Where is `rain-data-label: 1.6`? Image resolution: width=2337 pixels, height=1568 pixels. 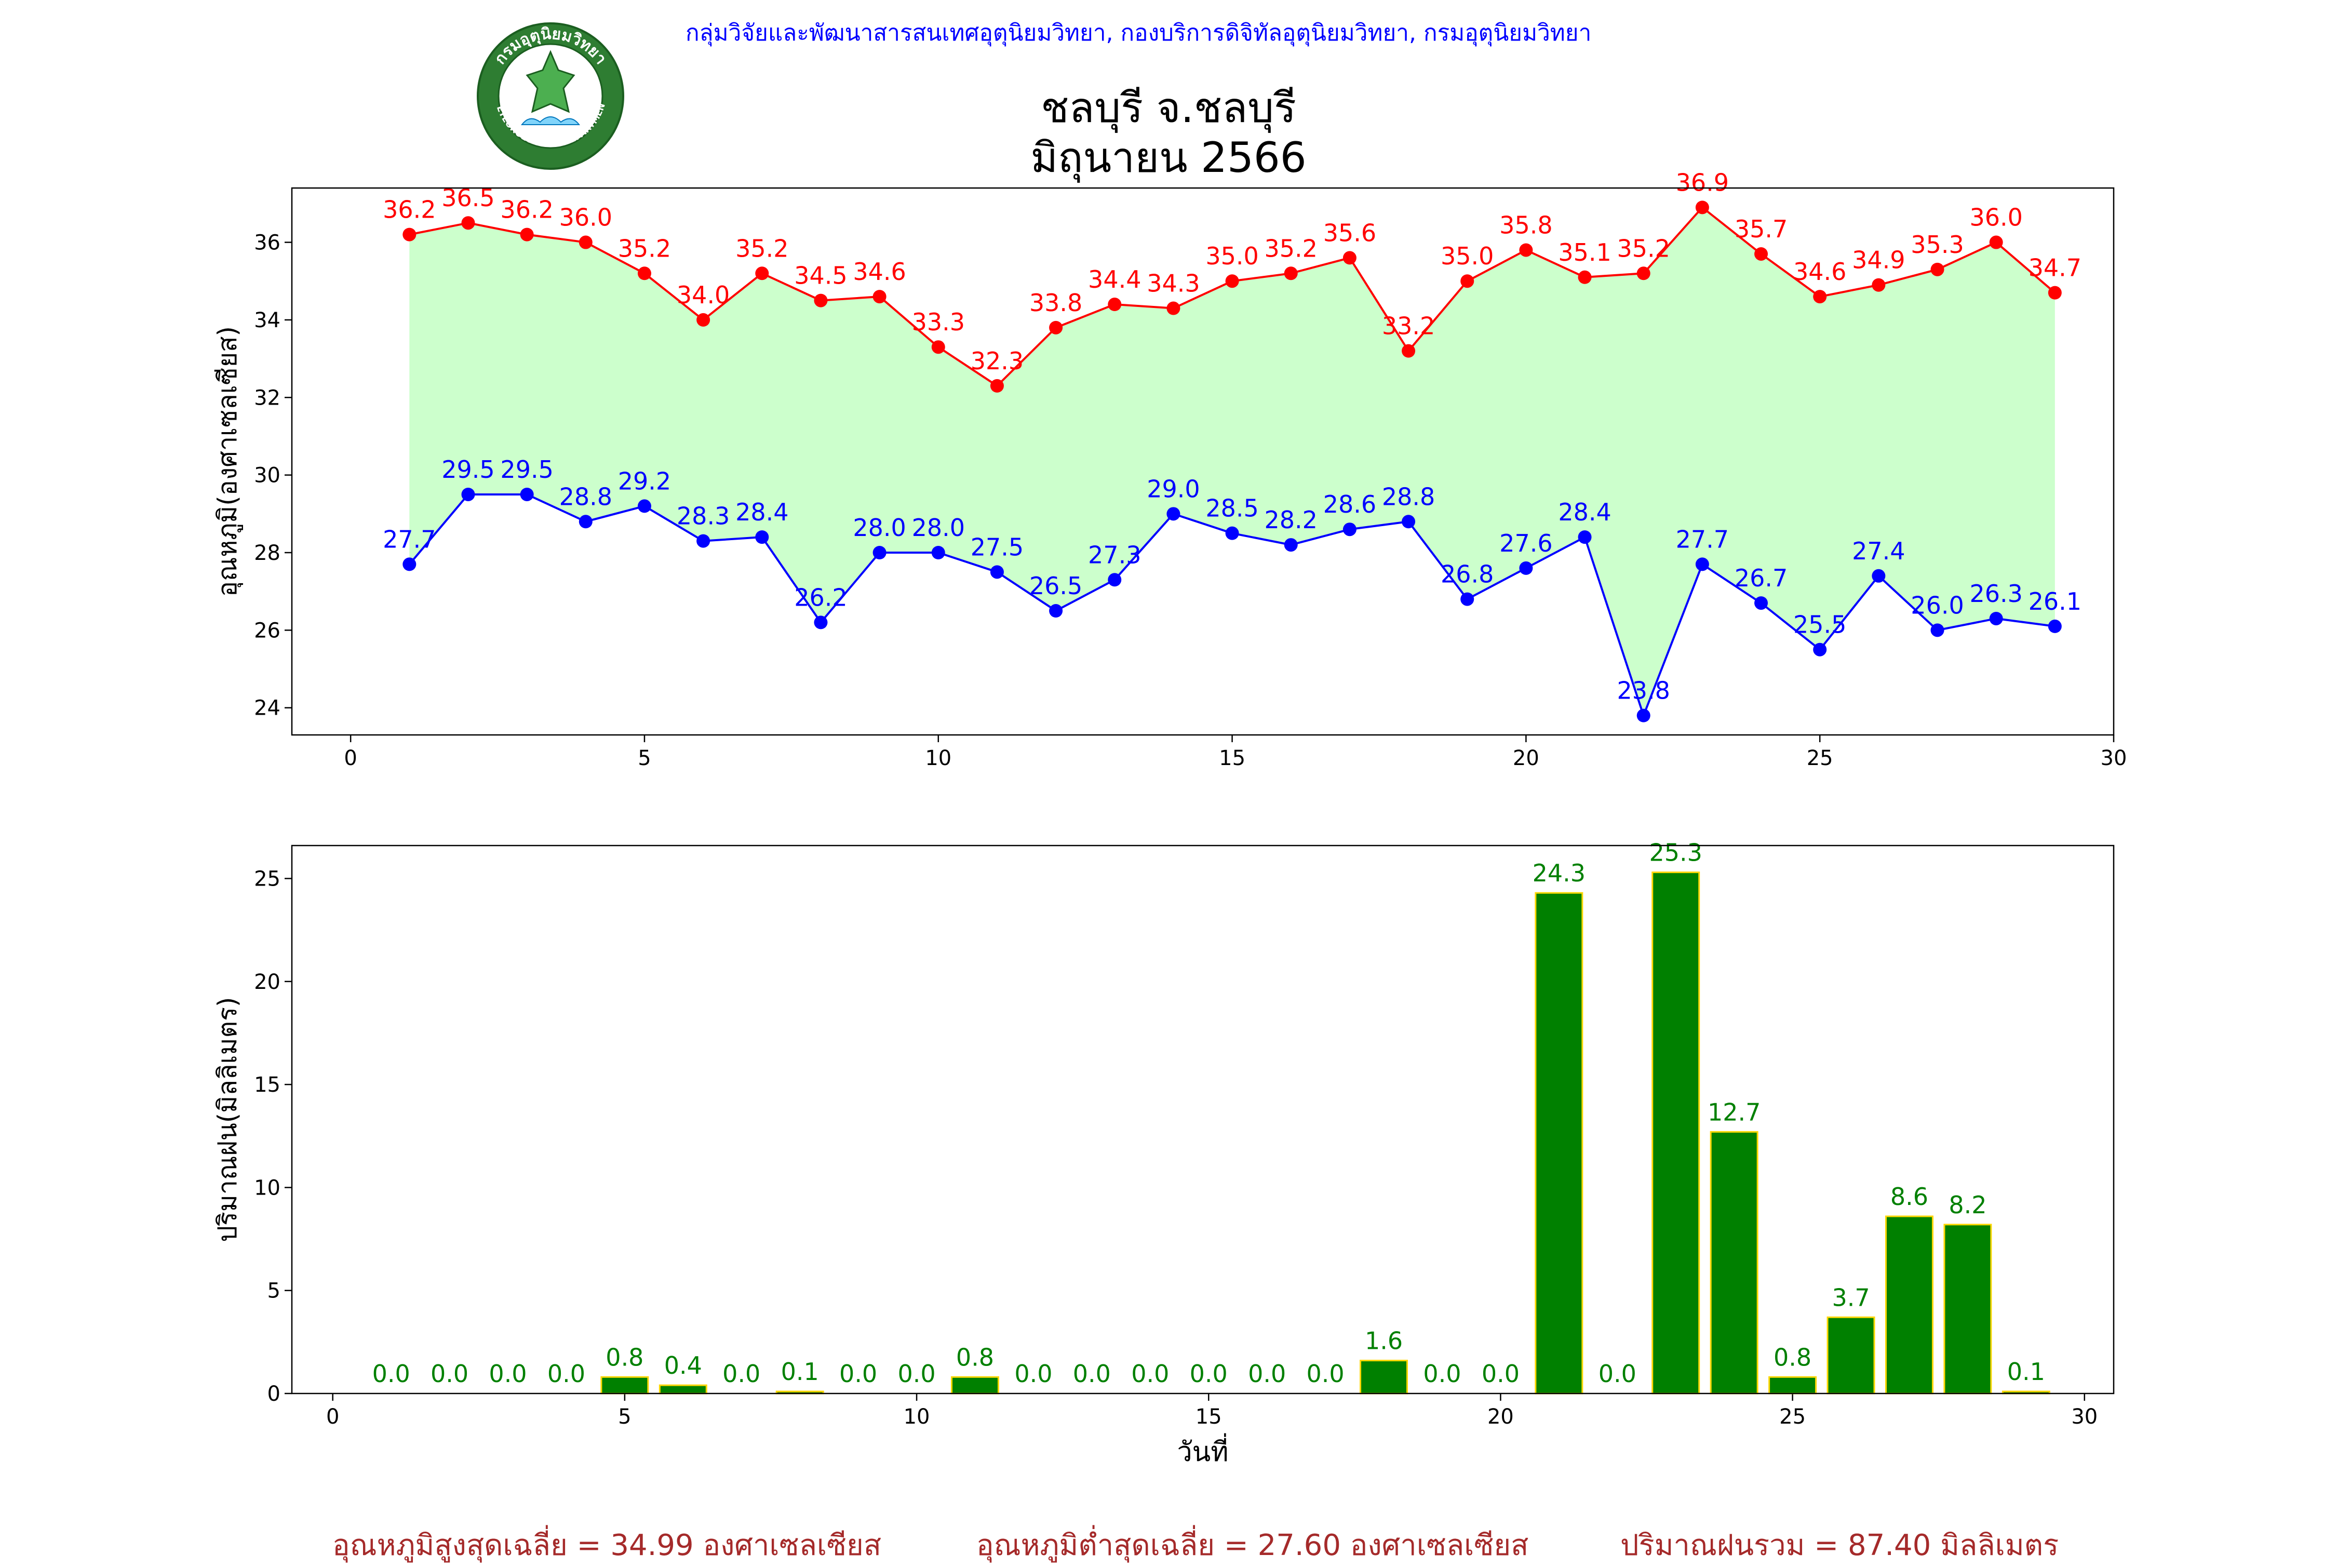
rain-data-label: 1.6 is located at coordinates (1384, 1341).